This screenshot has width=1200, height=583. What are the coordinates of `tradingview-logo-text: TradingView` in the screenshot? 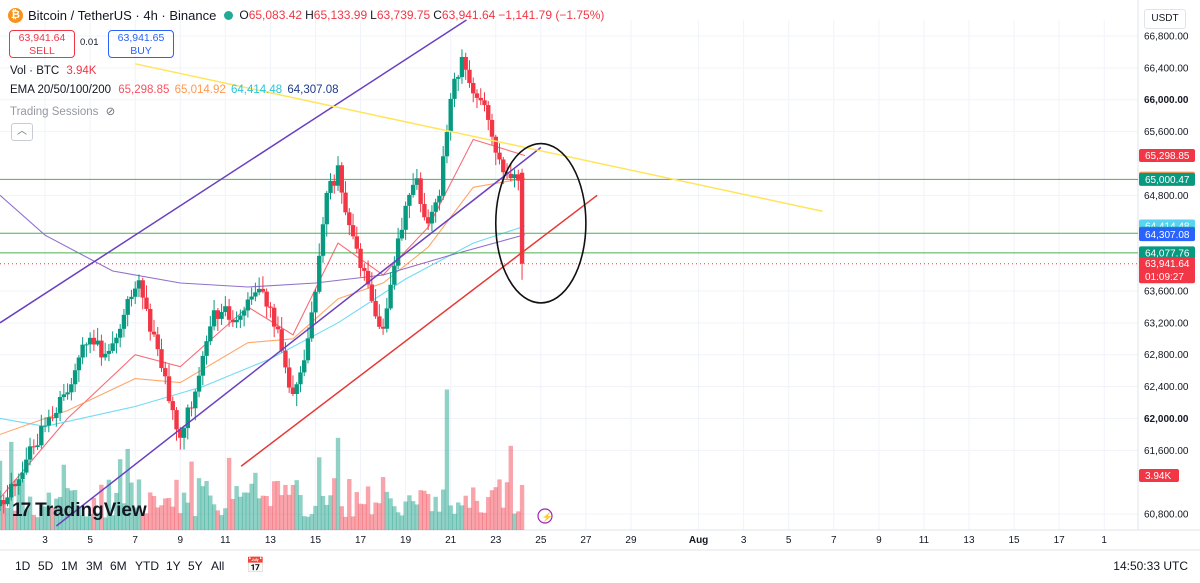 It's located at (91, 510).